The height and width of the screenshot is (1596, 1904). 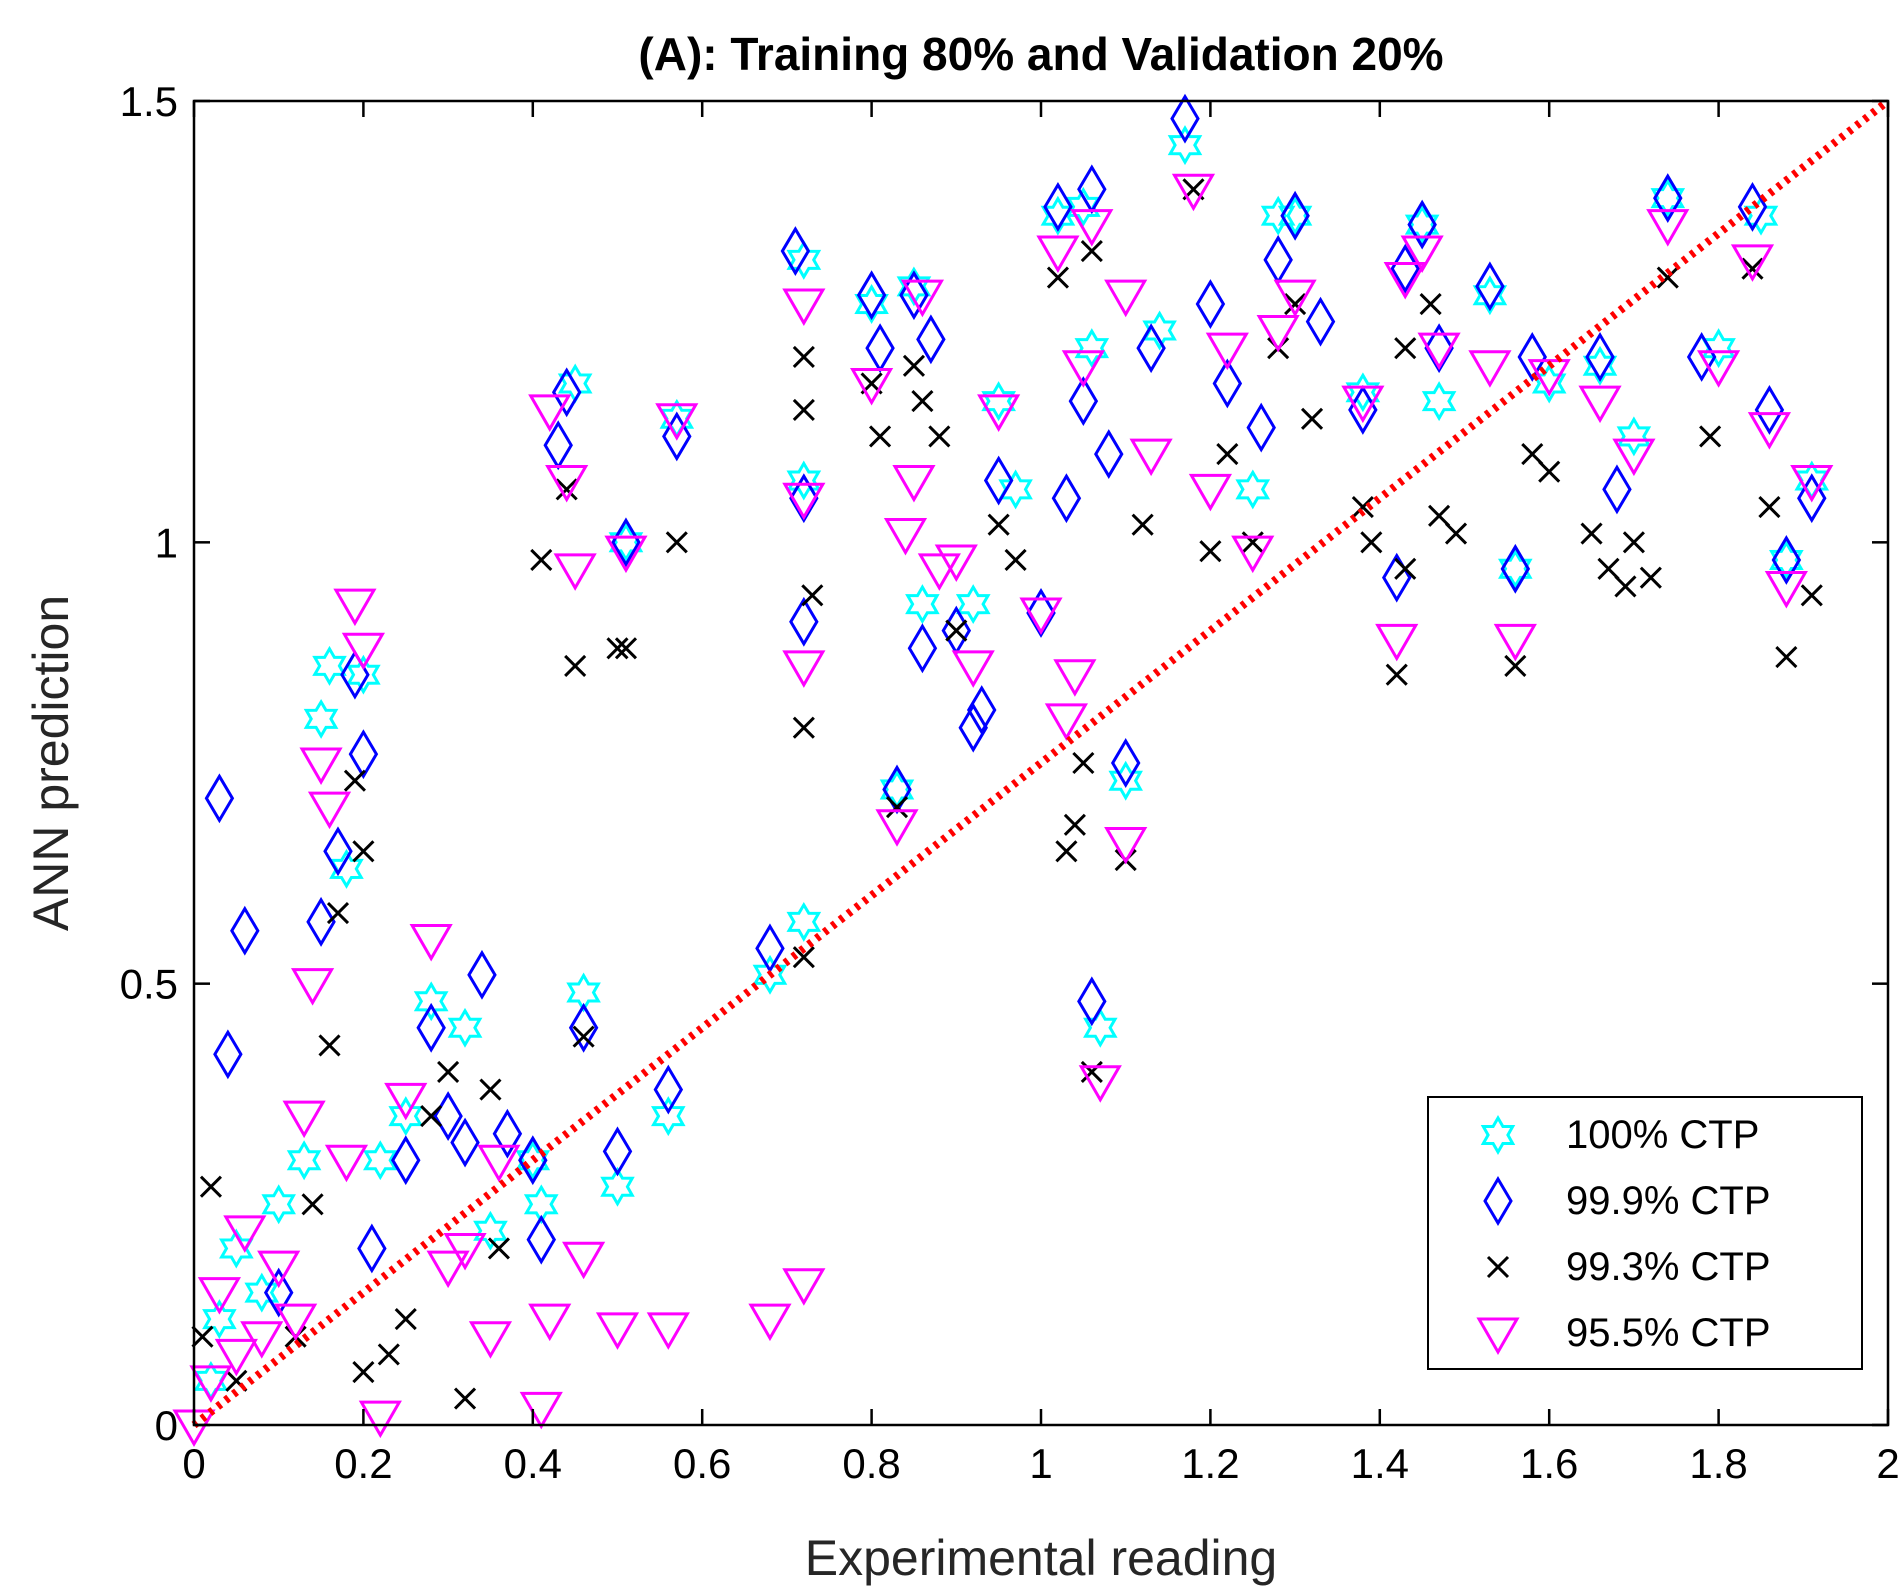 What do you see at coordinates (166, 542) in the screenshot?
I see `y-tick-label: 1` at bounding box center [166, 542].